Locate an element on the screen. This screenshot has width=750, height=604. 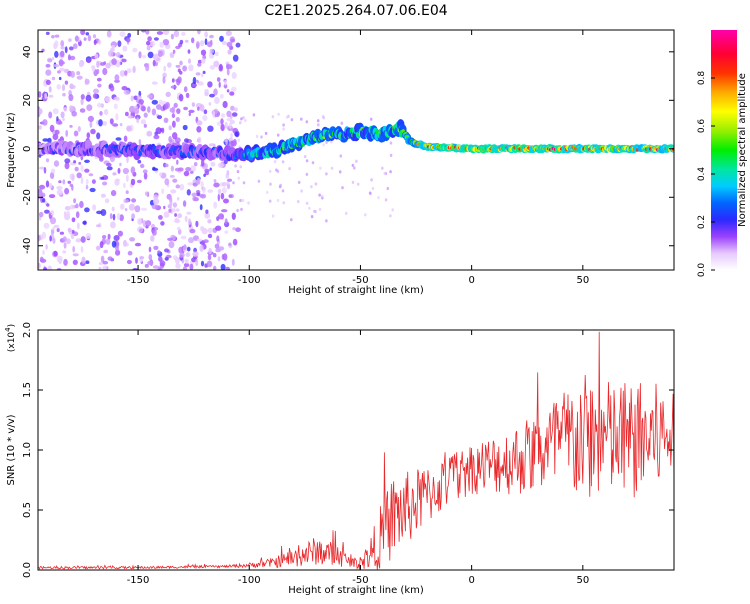
colorbar-ticks: 0.0 0.2 0.4 0.6 0.8 is located at coordinates (706, 174).